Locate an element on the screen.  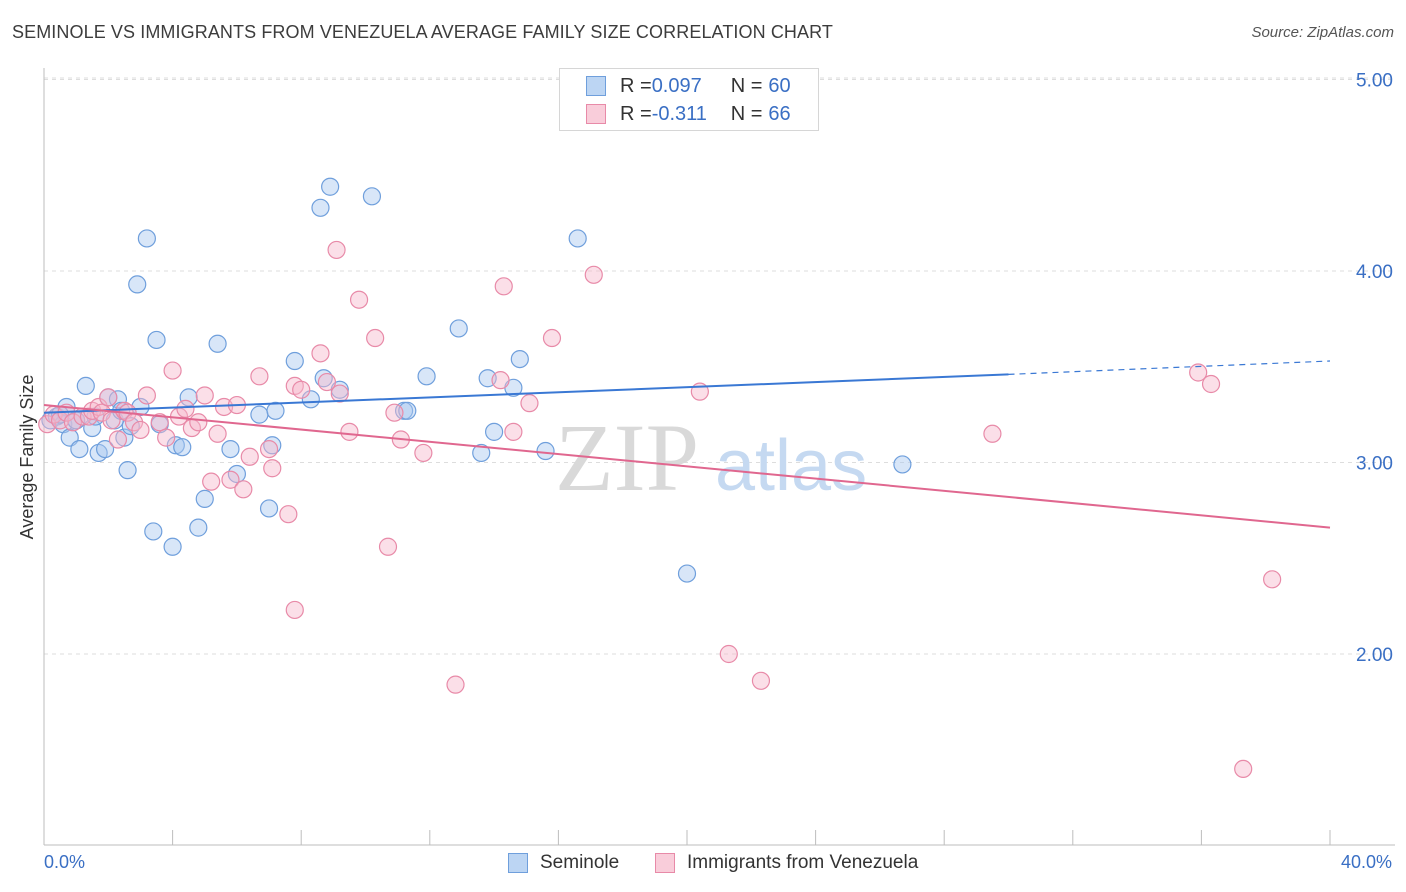
venezuela-legend-swatch is located at coordinates (665, 863).